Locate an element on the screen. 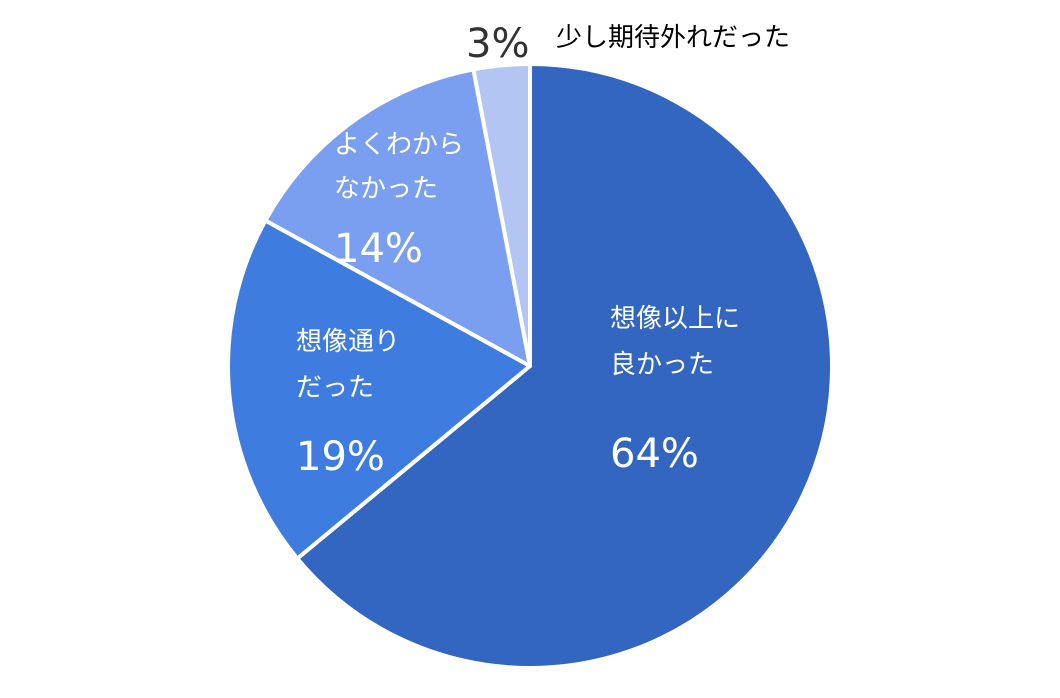 Image resolution: width=1060 pixels, height=698 pixels. slice-value-label-2: 19% is located at coordinates (340, 457).